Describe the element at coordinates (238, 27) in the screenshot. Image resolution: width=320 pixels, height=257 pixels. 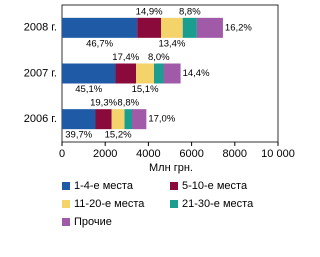
I see `share-label: 16,2%` at that location.